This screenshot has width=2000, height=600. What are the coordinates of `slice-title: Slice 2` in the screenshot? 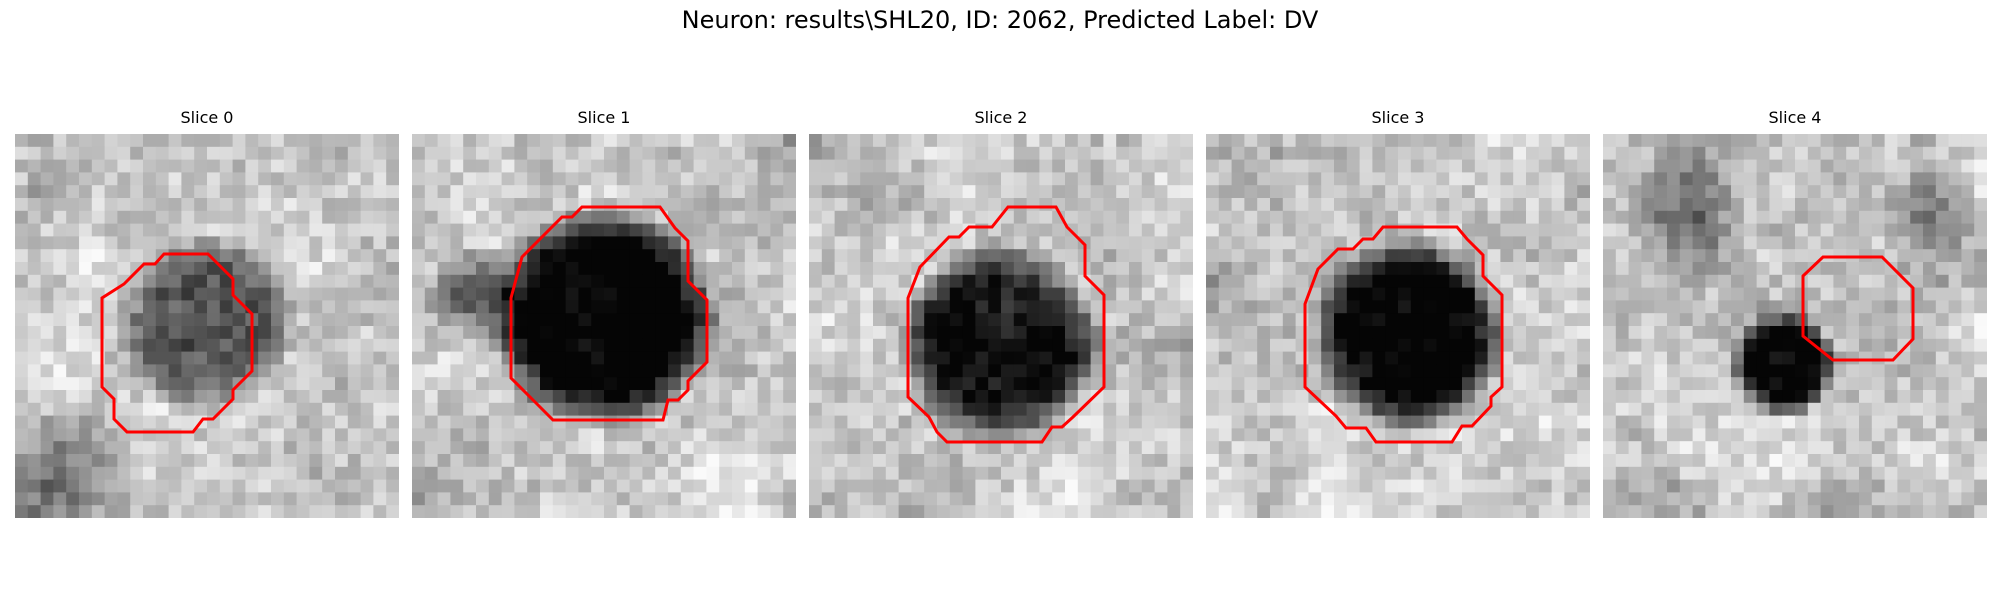 It's located at (1001, 117).